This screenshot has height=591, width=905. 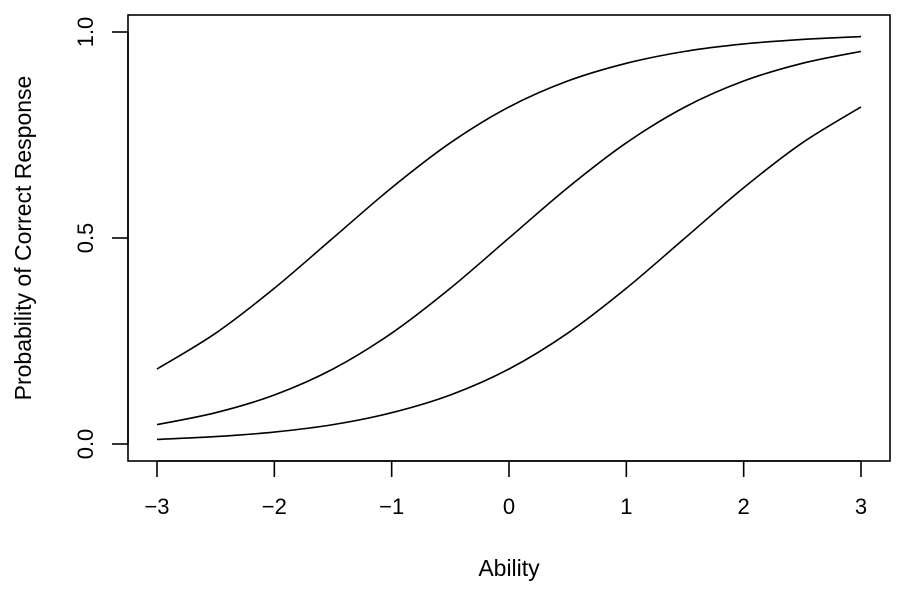 I want to click on x-tick-label: 1, so click(x=626, y=506).